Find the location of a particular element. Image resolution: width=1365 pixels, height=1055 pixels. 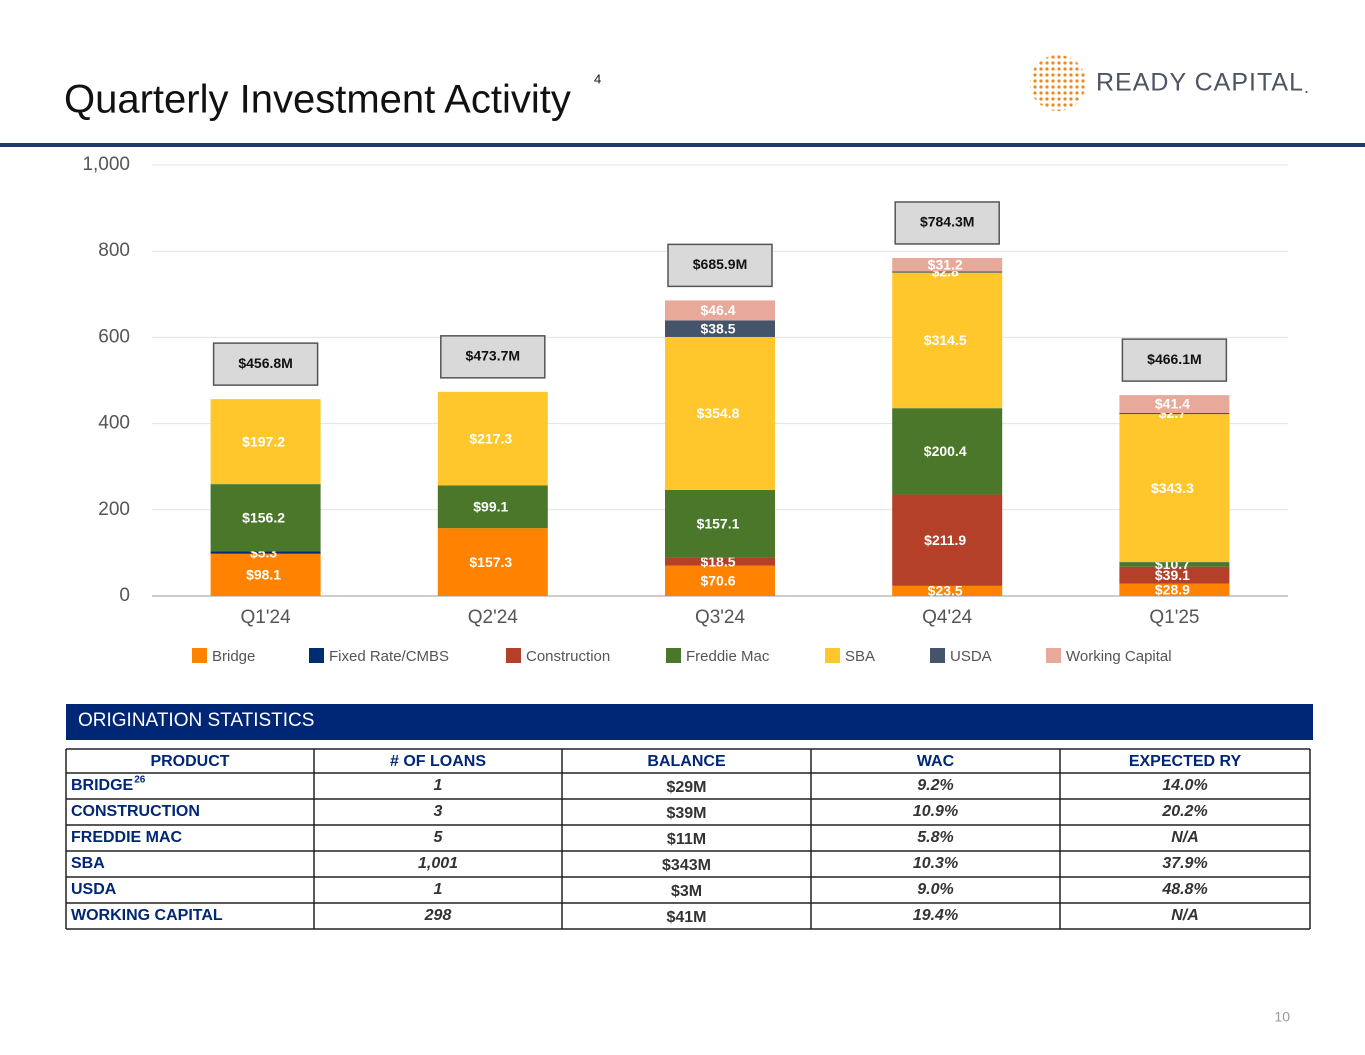

x-tick-label: Q4'24 is located at coordinates (947, 617).